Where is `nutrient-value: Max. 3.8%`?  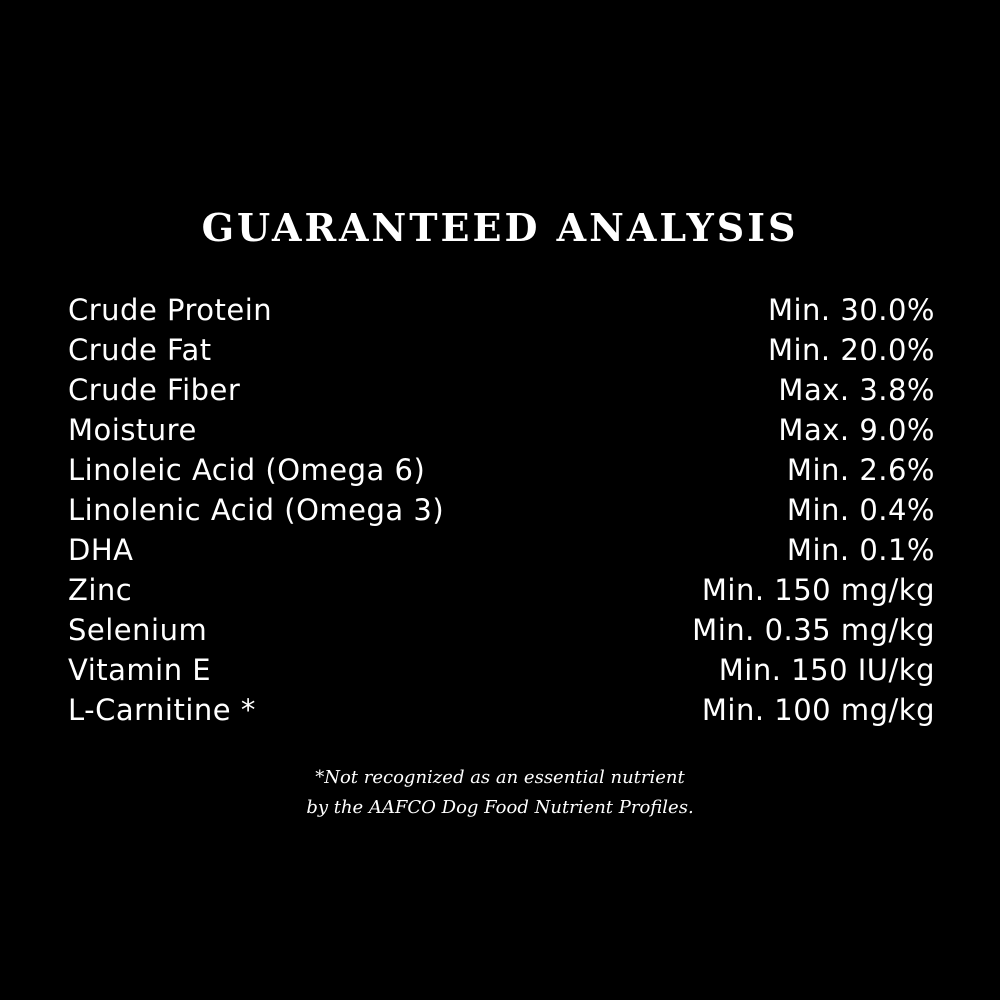
nutrient-value: Max. 3.8% is located at coordinates (856, 390).